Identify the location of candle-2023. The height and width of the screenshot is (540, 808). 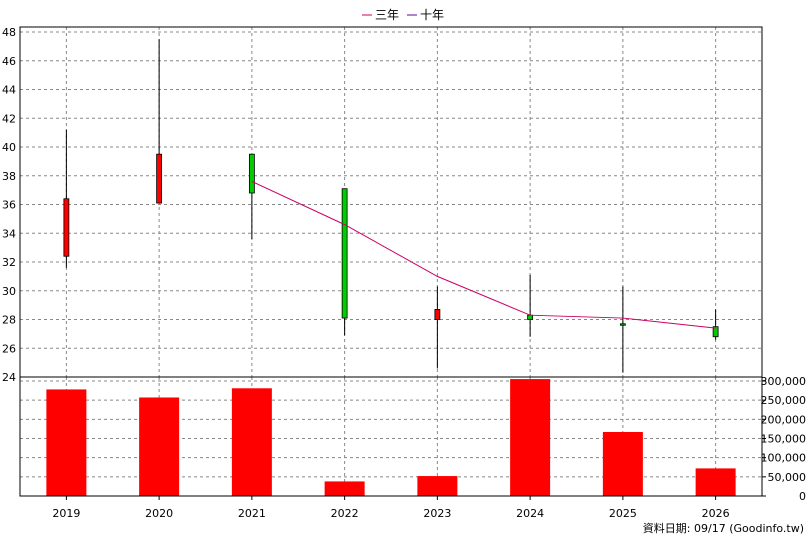
(437, 327).